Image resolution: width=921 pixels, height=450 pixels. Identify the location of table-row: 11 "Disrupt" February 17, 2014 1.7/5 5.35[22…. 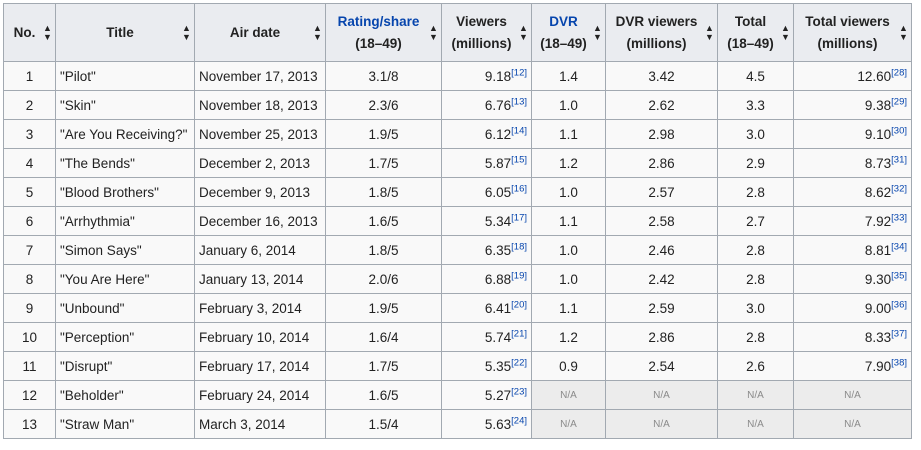
(457, 366).